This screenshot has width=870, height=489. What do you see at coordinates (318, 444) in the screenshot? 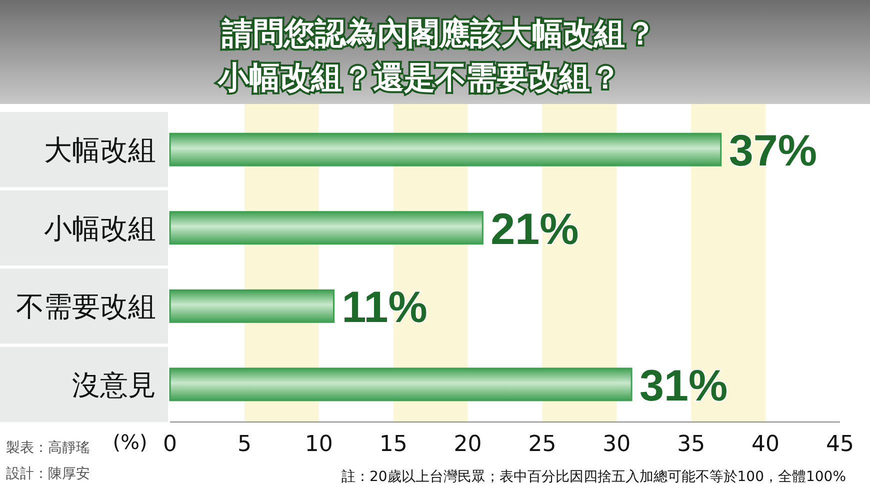
I see `x-tick-label: 10` at bounding box center [318, 444].